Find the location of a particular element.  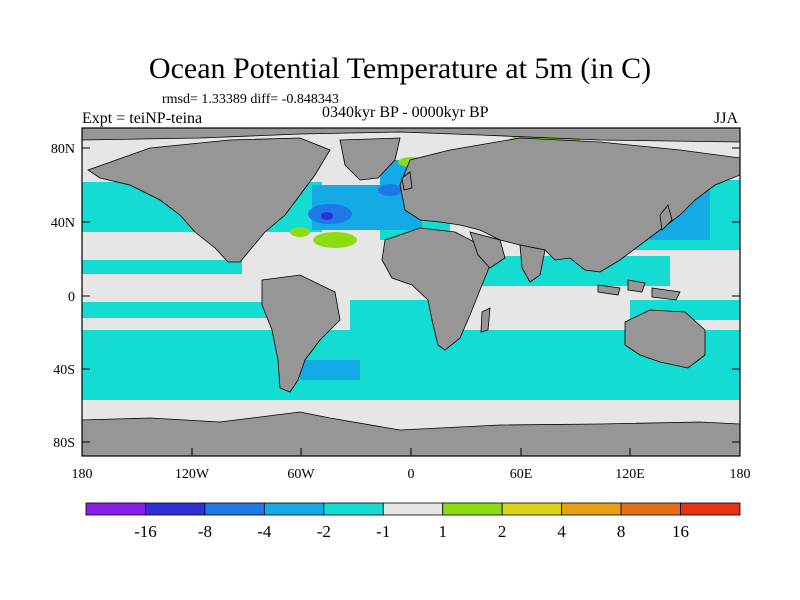

colorbar-label: 1 is located at coordinates (442, 531).